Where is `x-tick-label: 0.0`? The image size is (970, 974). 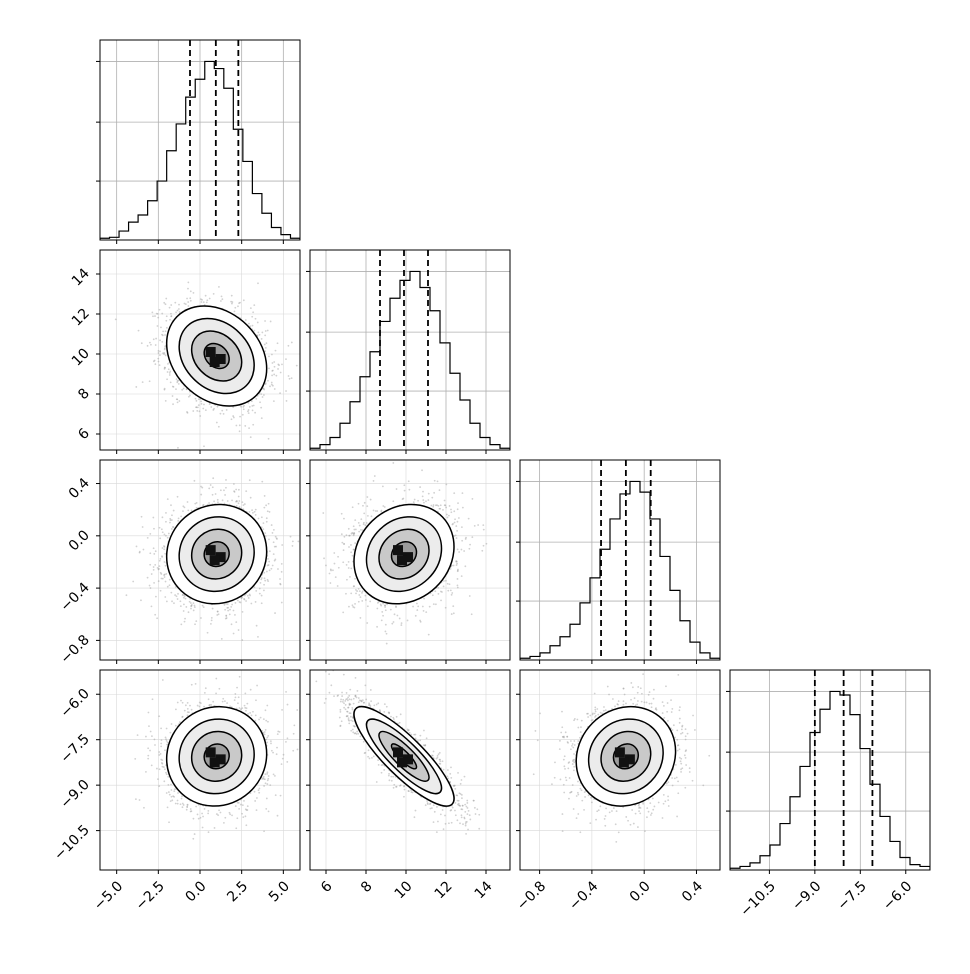
x-tick-label: 0.0 is located at coordinates (196, 891).